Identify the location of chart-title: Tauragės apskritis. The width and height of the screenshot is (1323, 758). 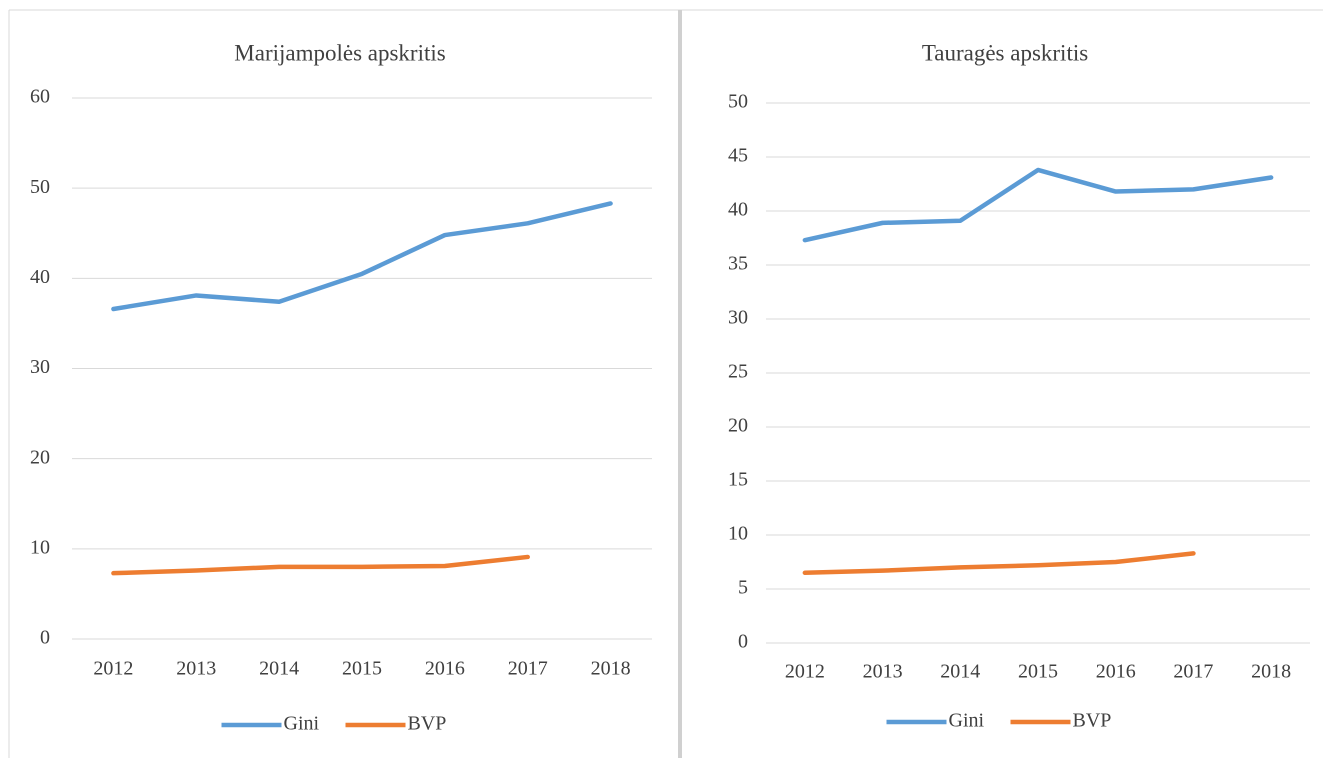
(1005, 52).